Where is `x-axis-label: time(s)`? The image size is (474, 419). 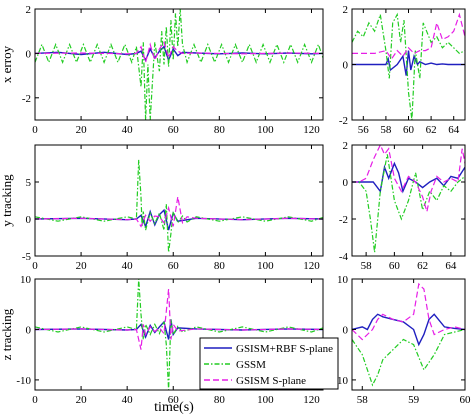 x-axis-label: time(s) is located at coordinates (174, 407).